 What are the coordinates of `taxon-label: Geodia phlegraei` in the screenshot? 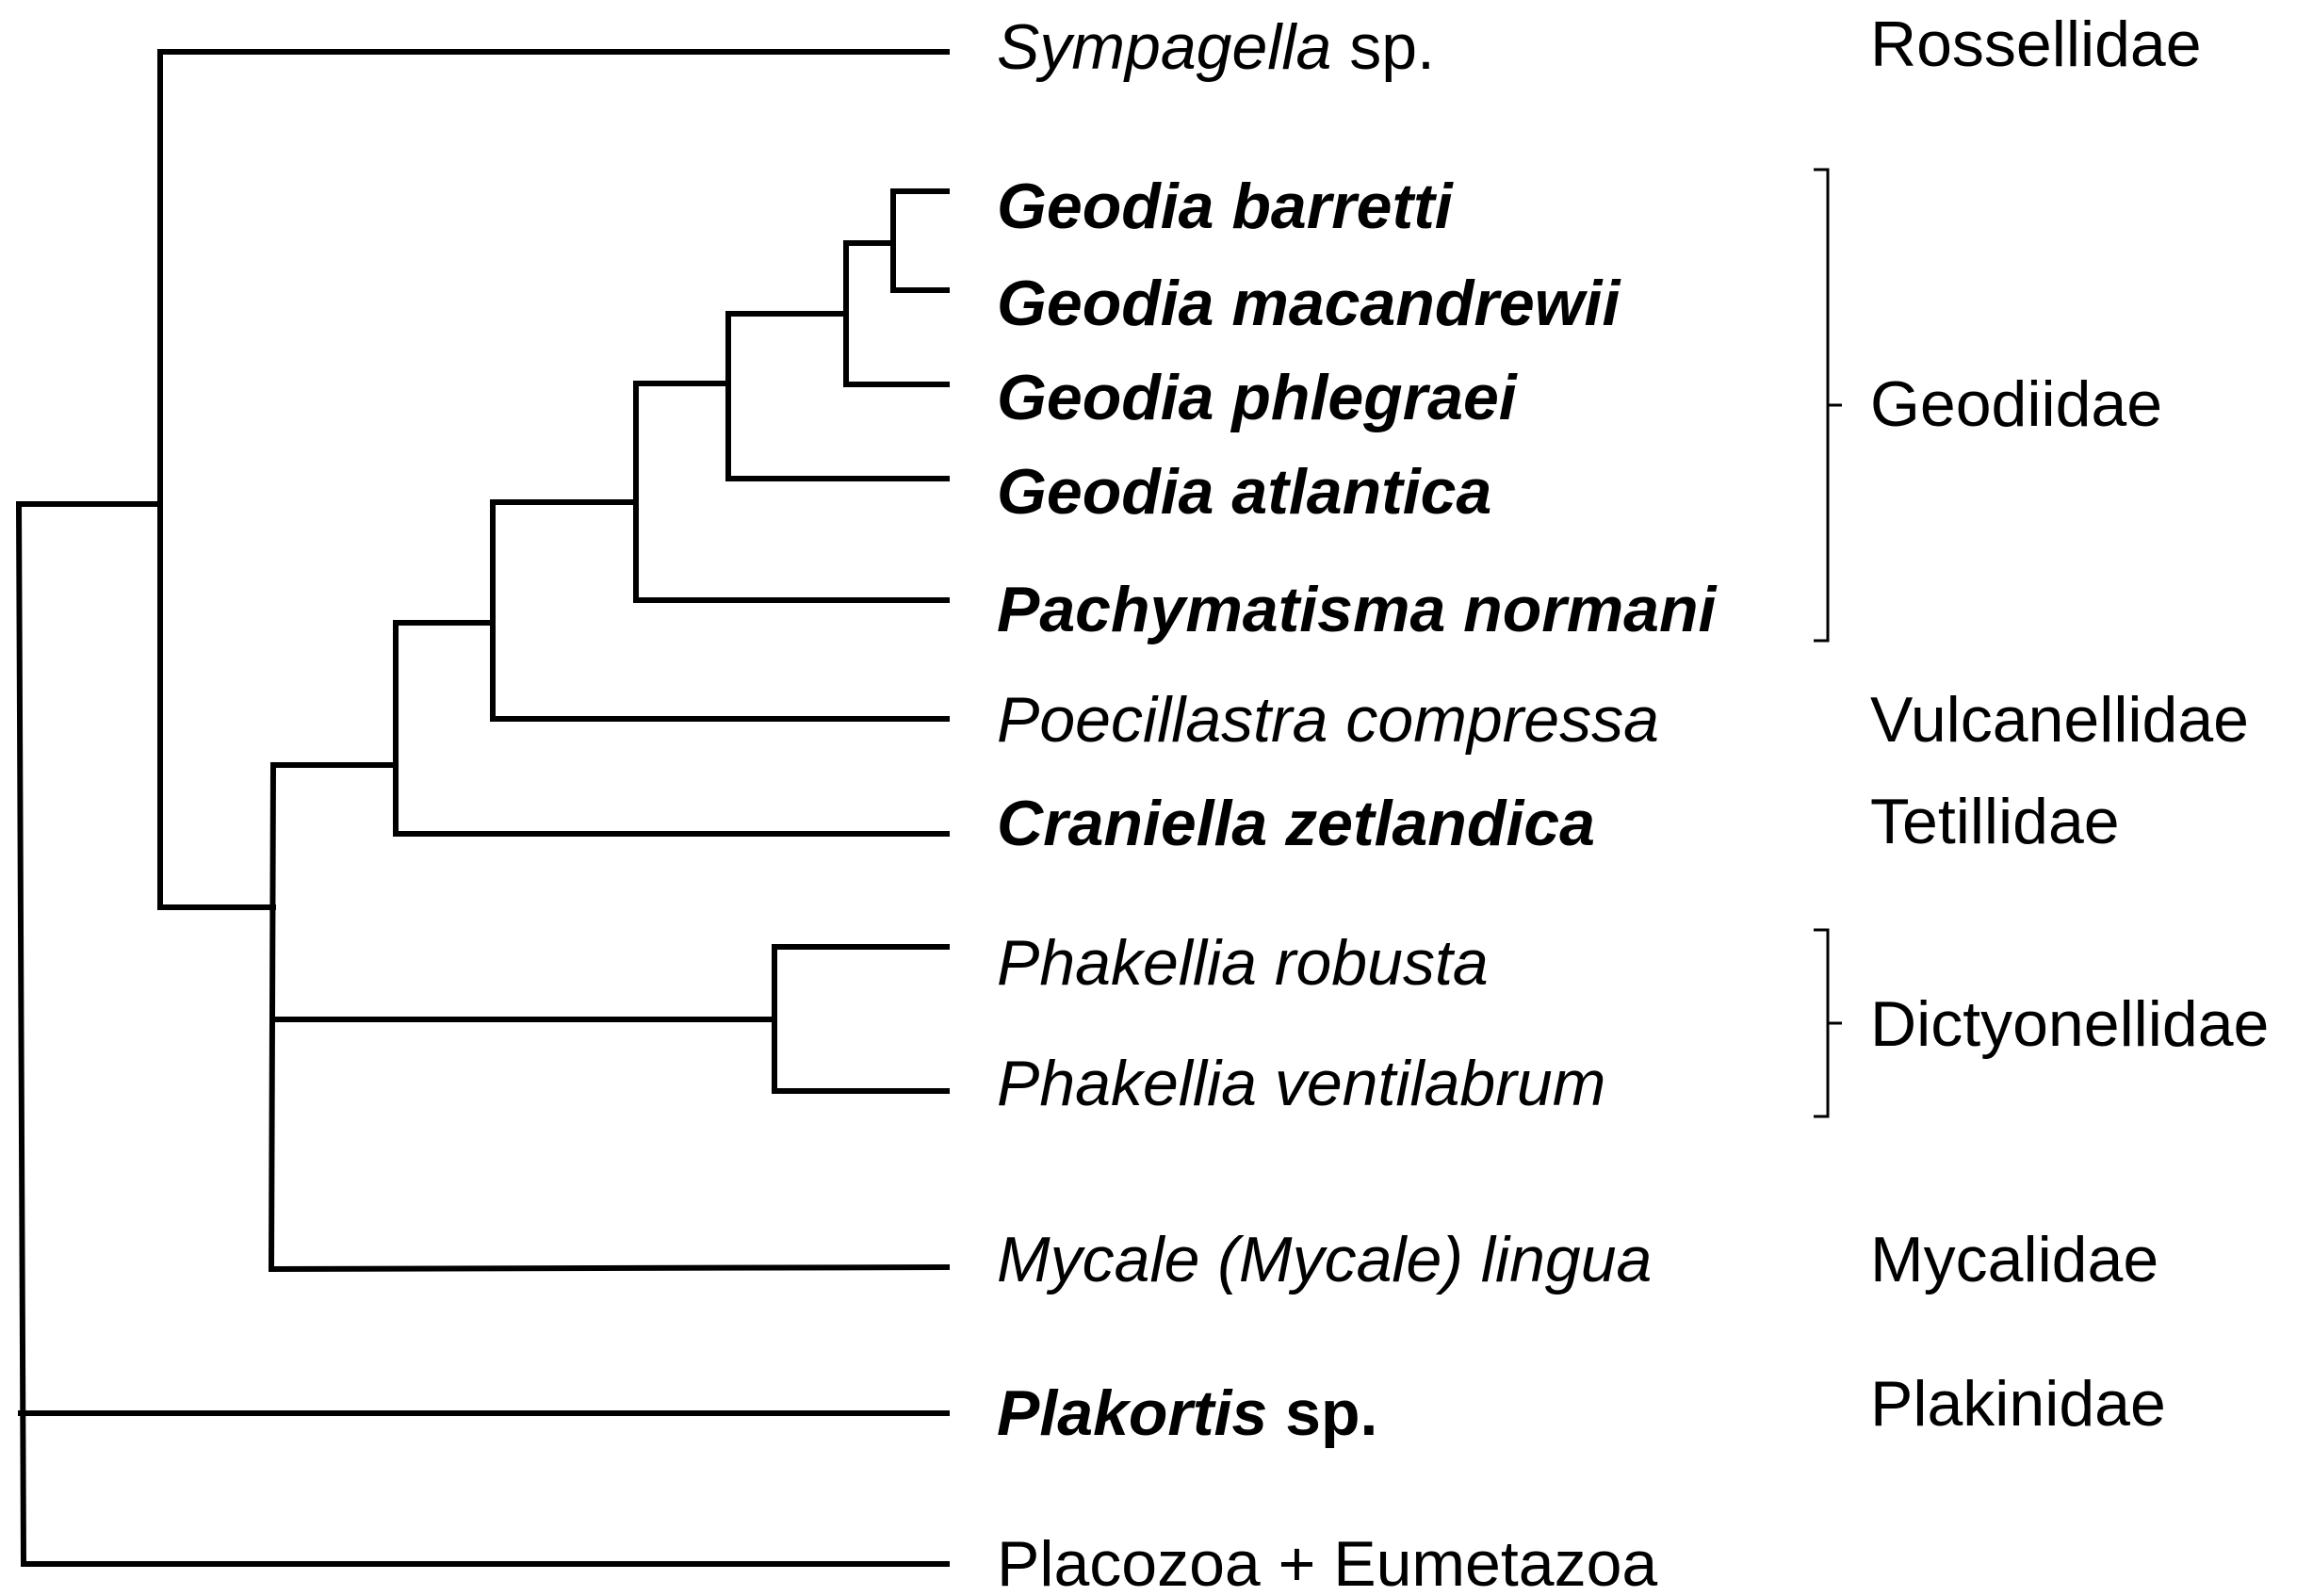 It's located at (1258, 397).